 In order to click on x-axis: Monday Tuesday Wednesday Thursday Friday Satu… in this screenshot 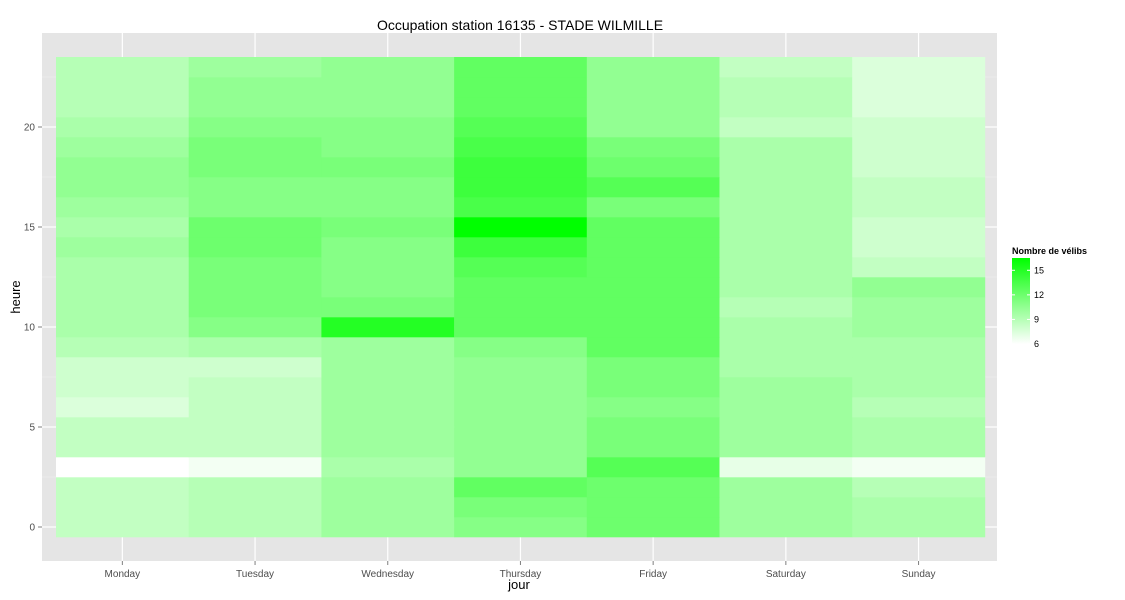, I will do `click(520, 570)`.